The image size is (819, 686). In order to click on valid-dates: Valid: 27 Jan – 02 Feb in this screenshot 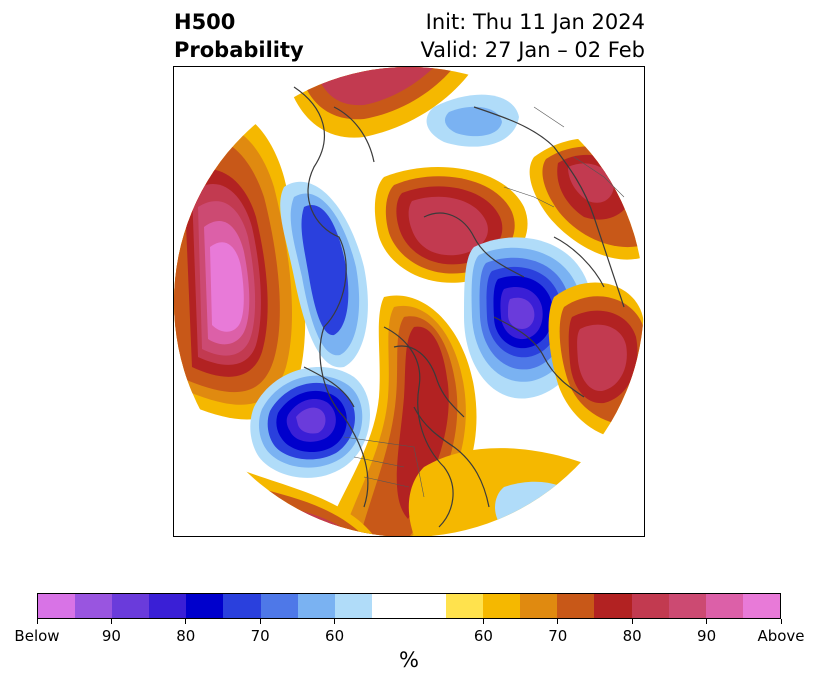, I will do `click(532, 50)`.